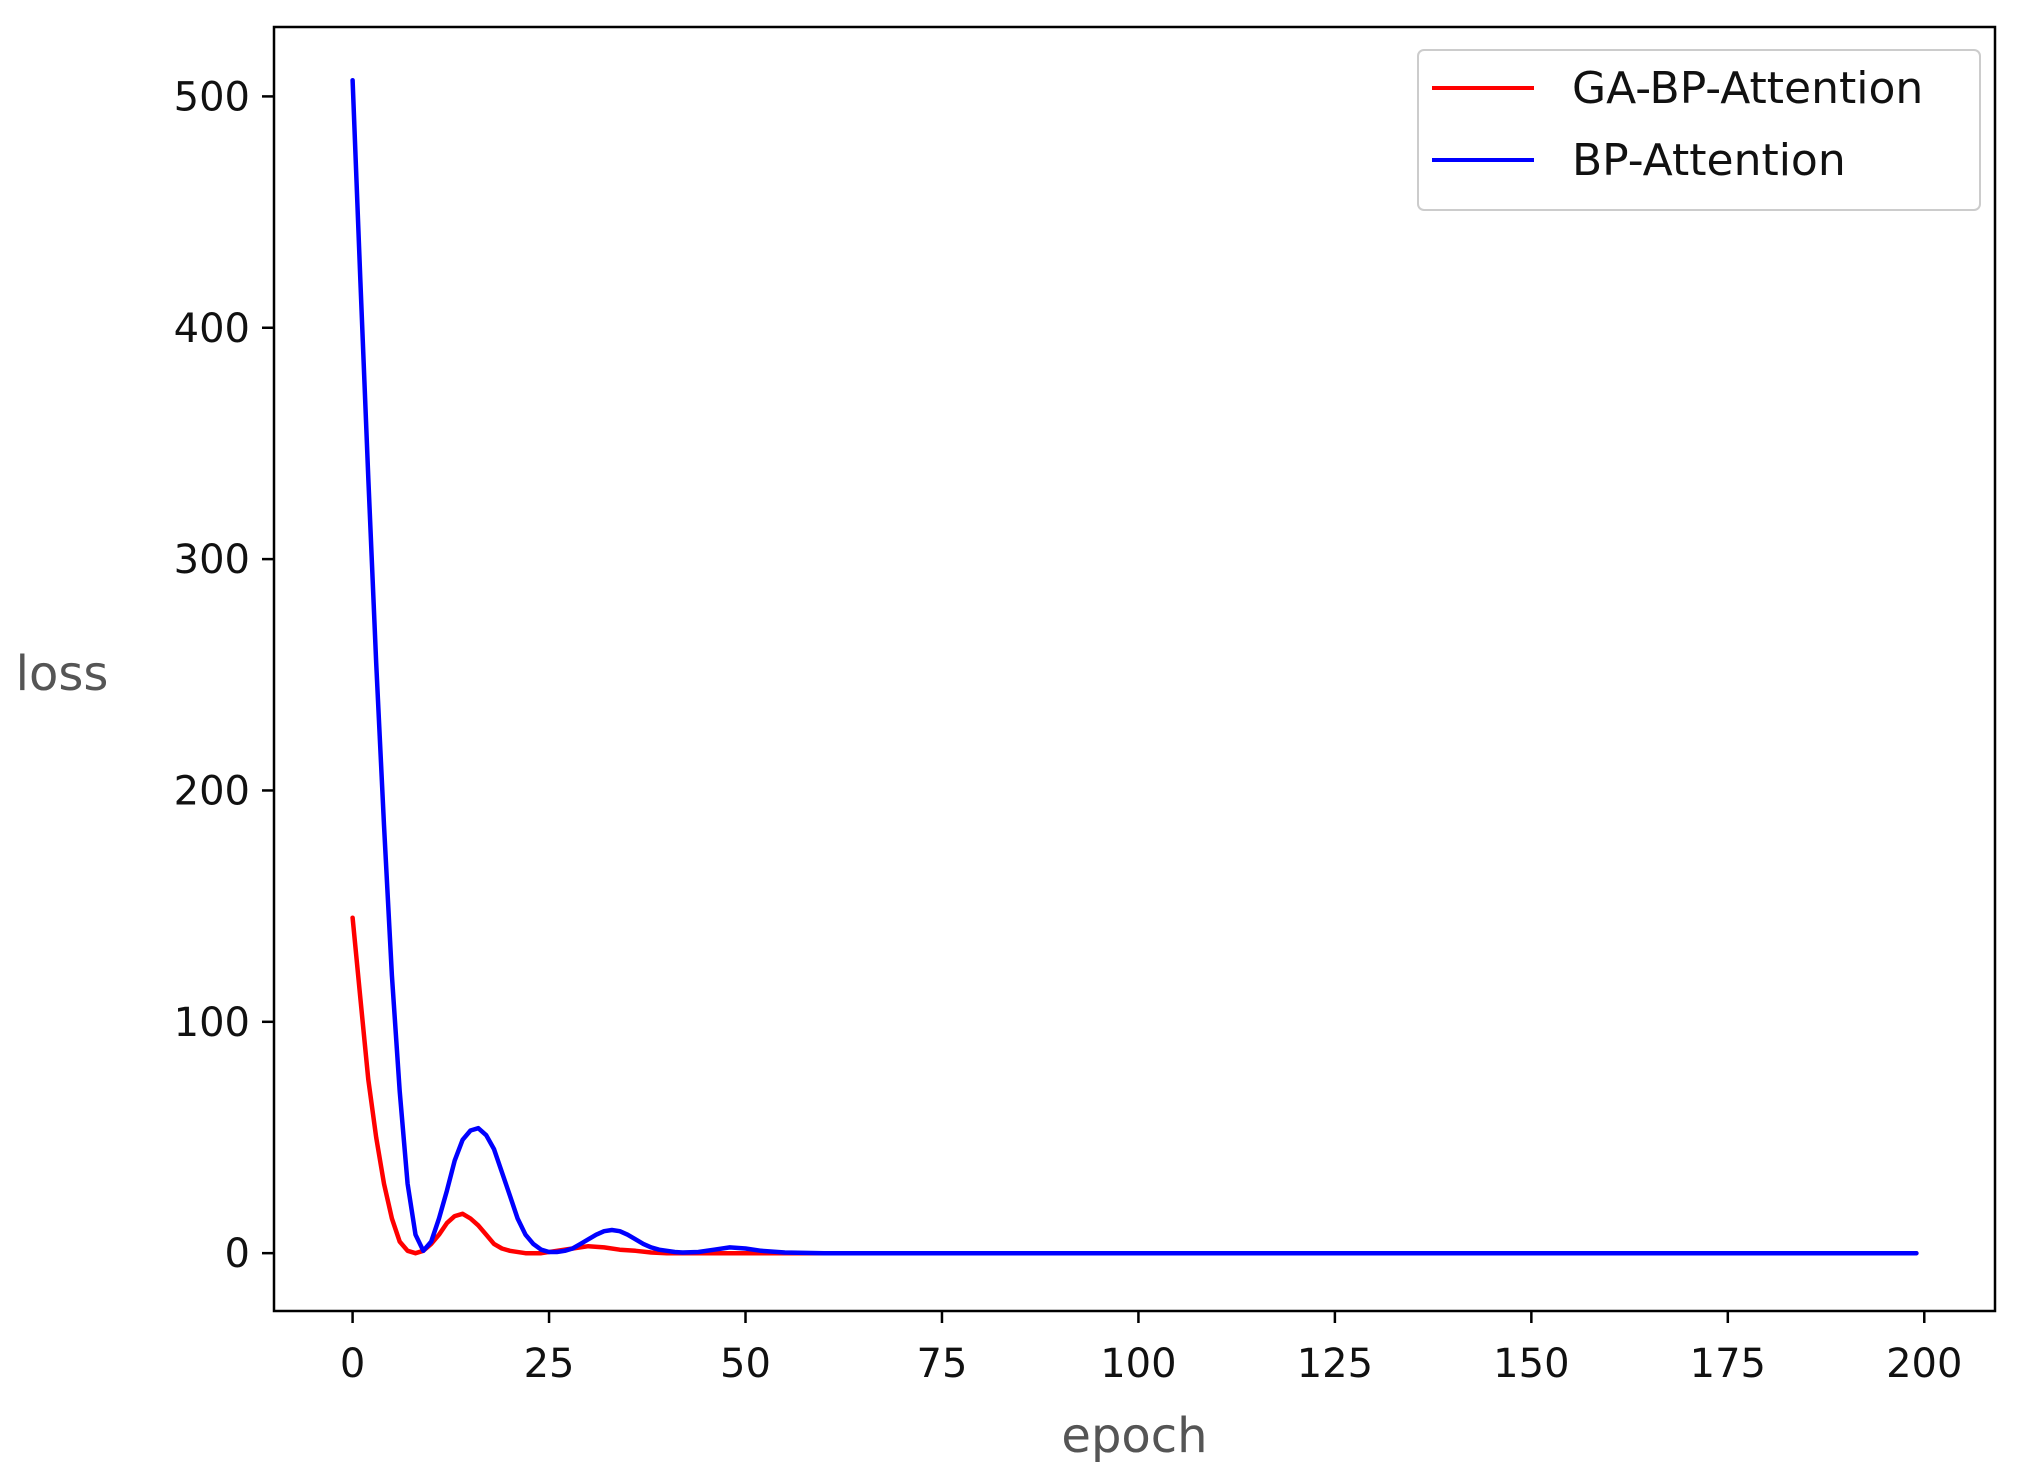 Image resolution: width=2022 pixels, height=1483 pixels. I want to click on x-tick-label: 200, so click(1924, 1364).